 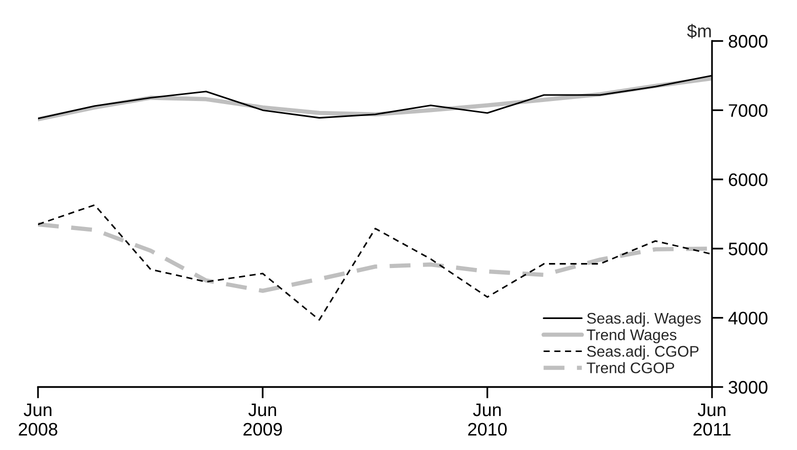 I want to click on legend-label: Seas.adj. Wages, so click(x=644, y=319).